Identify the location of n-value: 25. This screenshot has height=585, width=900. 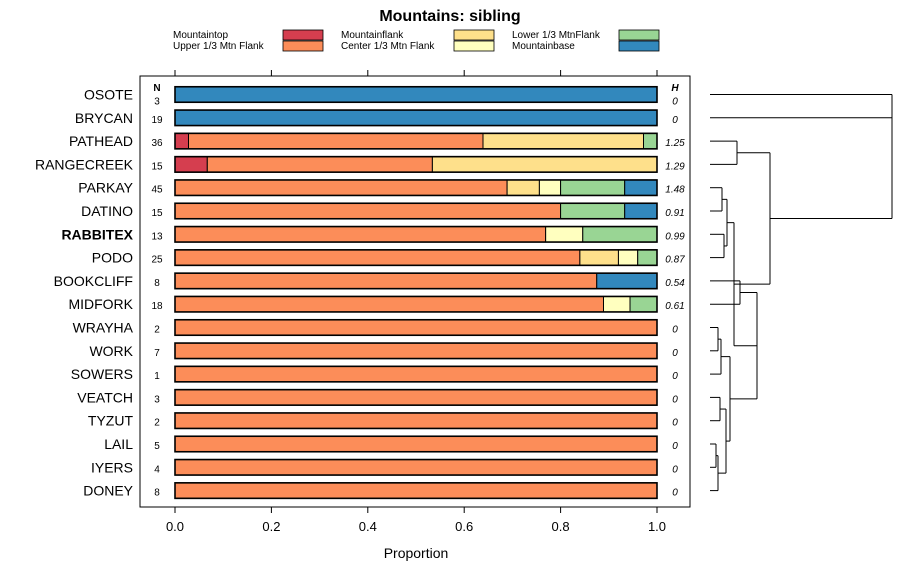
(157, 260).